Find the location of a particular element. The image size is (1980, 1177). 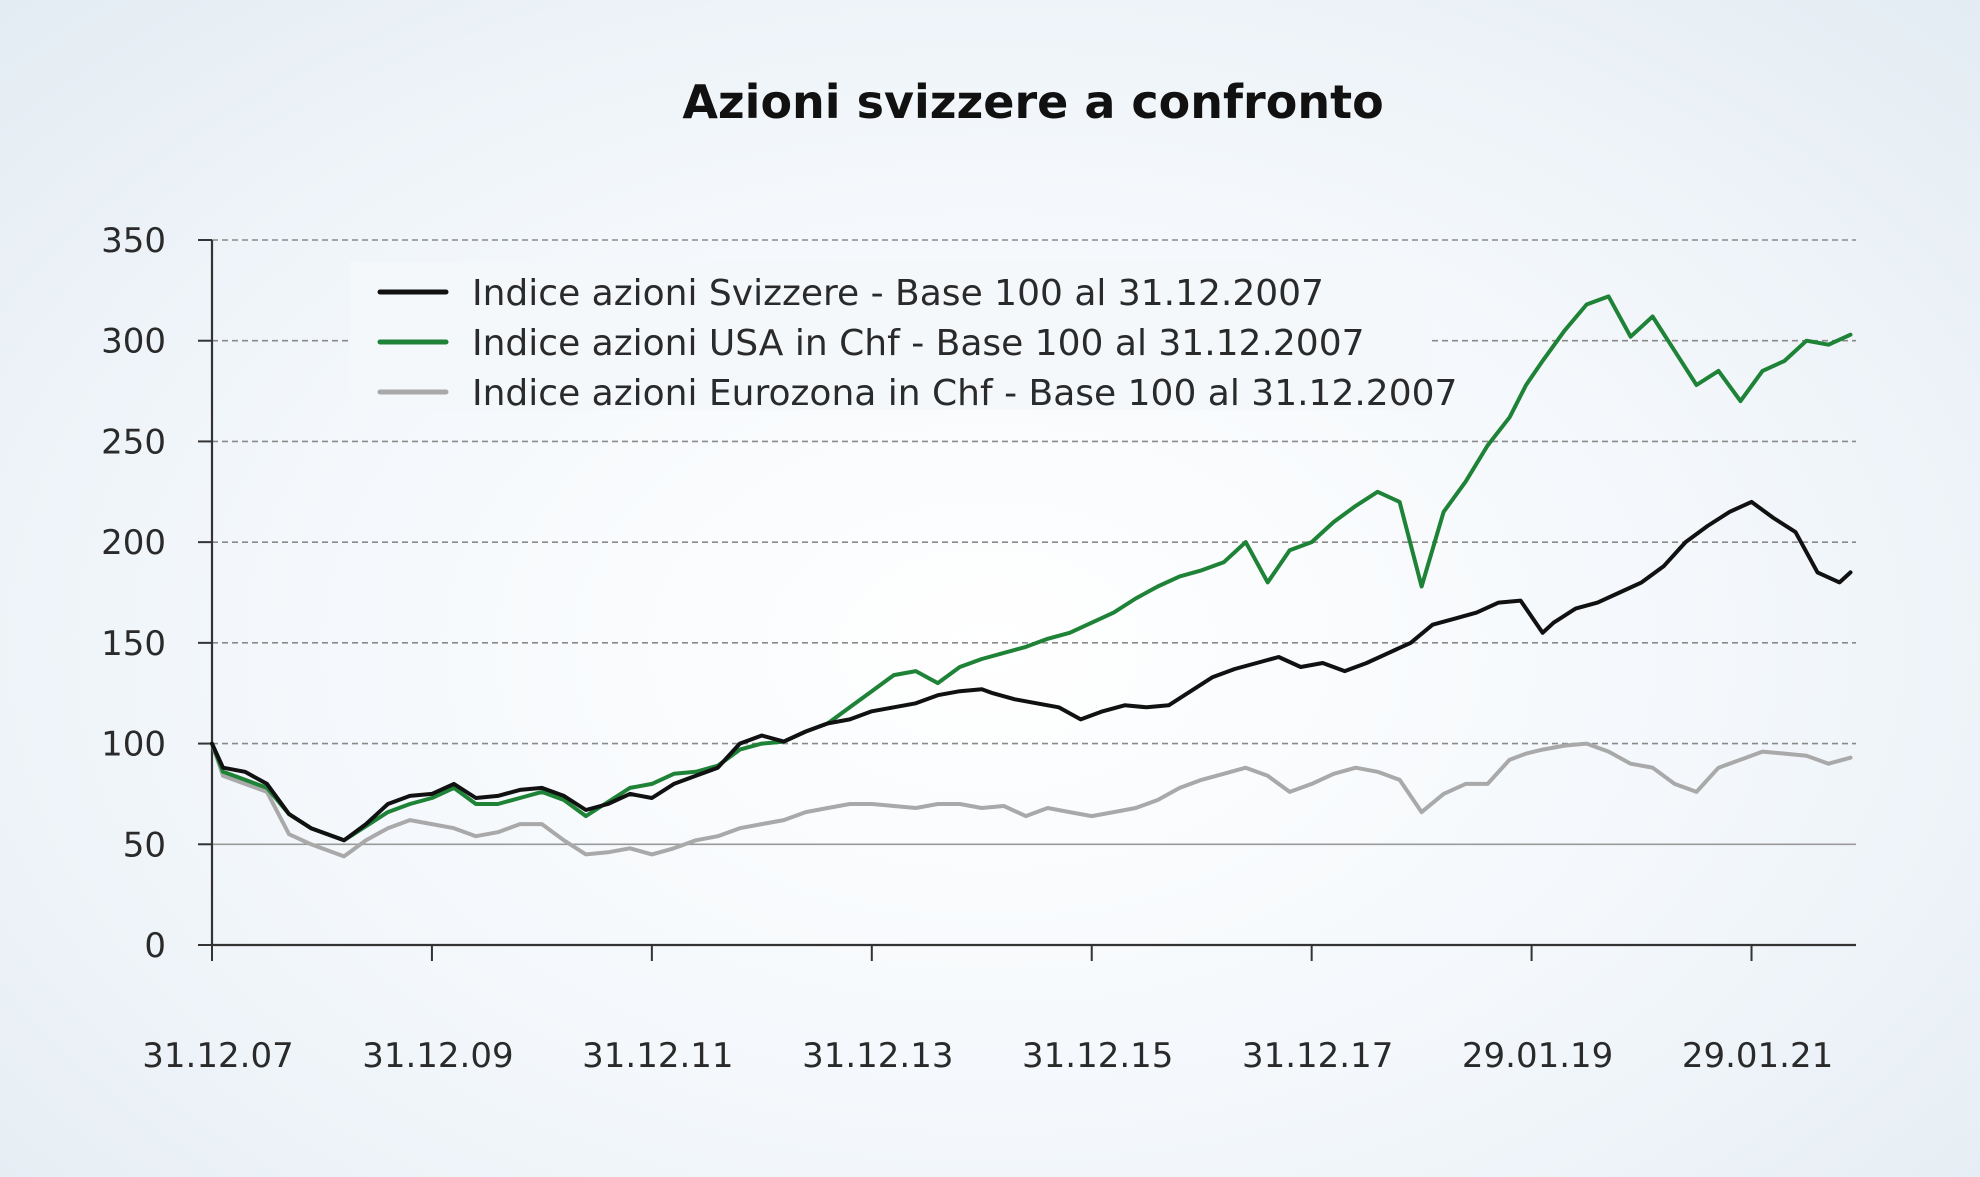

legend-box is located at coordinates (891, 336).